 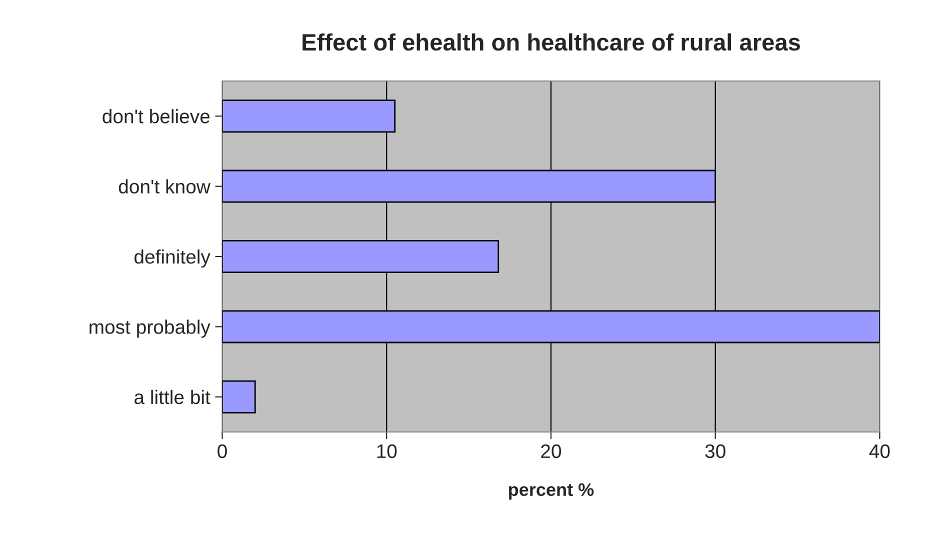 I want to click on y-tick-label: don't believe, so click(x=156, y=116).